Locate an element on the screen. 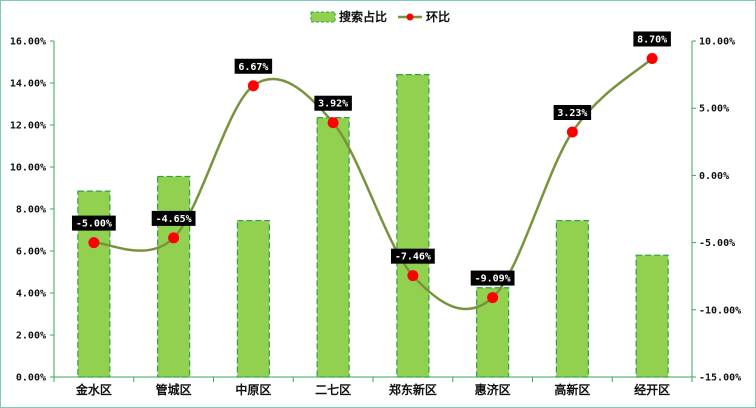 This screenshot has width=756, height=408. left-tick-label: 12.00% is located at coordinates (28, 126).